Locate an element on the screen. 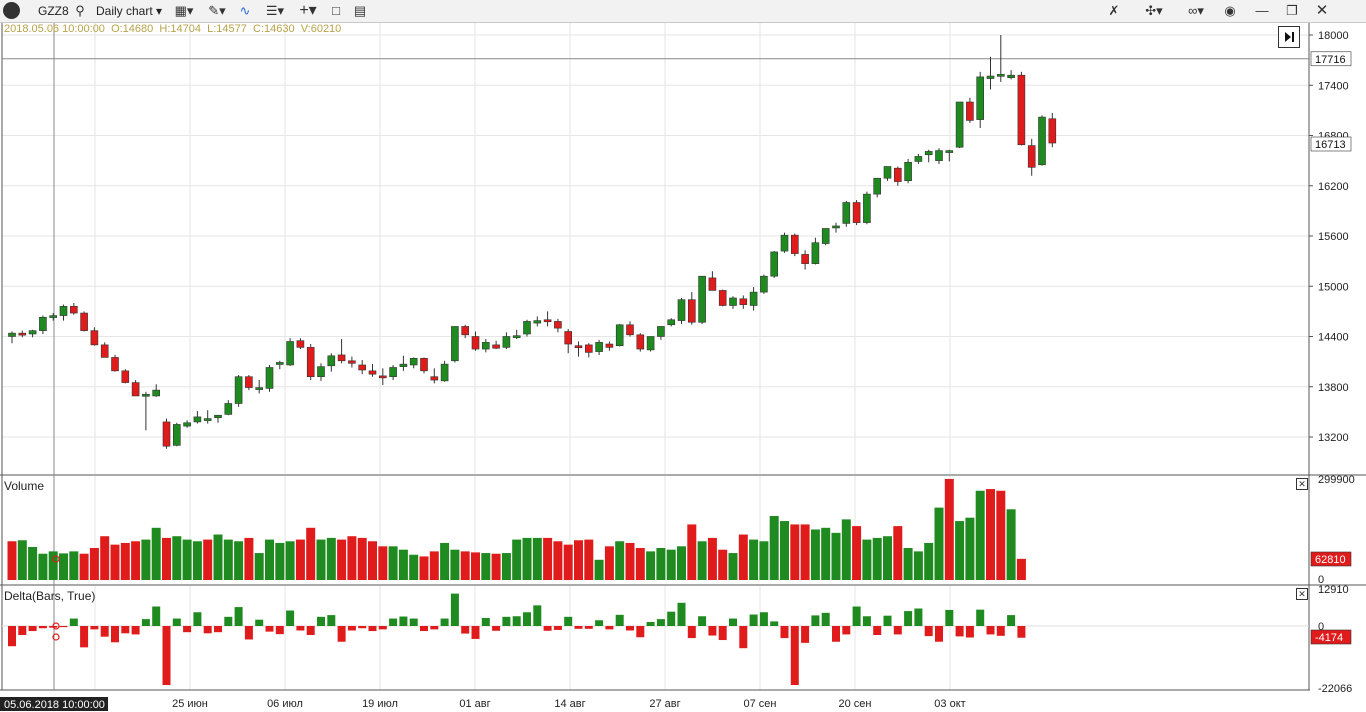 This screenshot has height=712, width=1366. tools-icon: ✗ is located at coordinates (1114, 10).